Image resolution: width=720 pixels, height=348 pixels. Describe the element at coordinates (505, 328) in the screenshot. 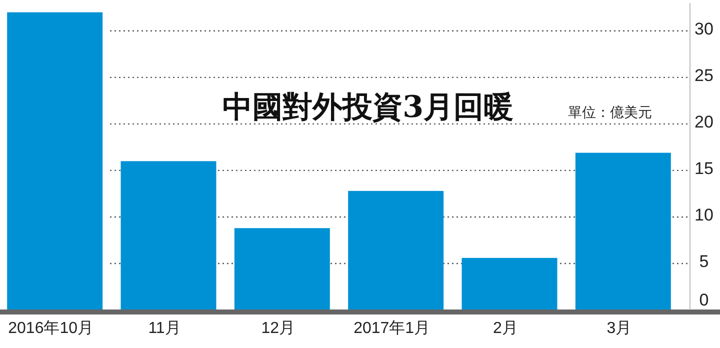

I see `x-tick-label: 2月` at that location.